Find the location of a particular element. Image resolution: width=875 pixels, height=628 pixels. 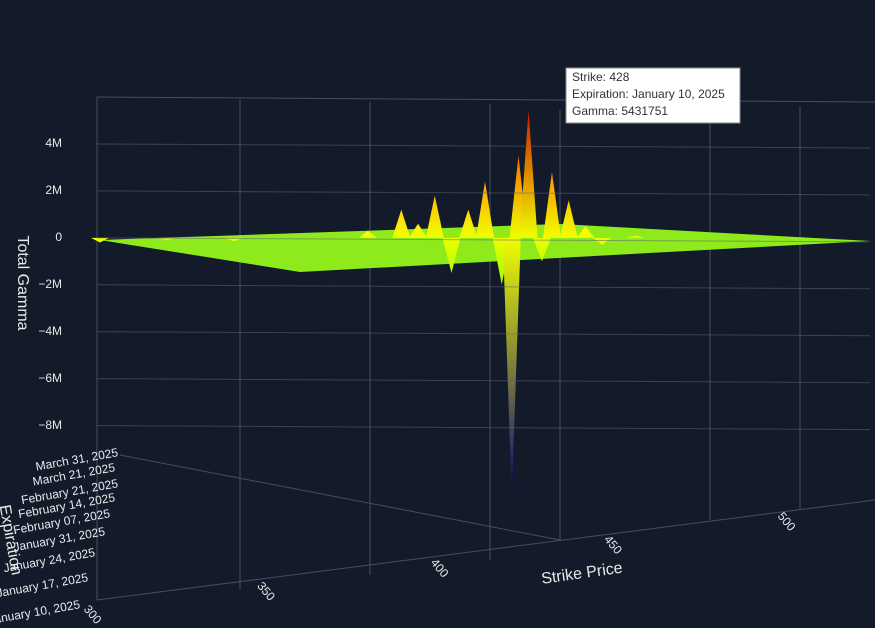

z-tick-label: −4M is located at coordinates (50, 331).